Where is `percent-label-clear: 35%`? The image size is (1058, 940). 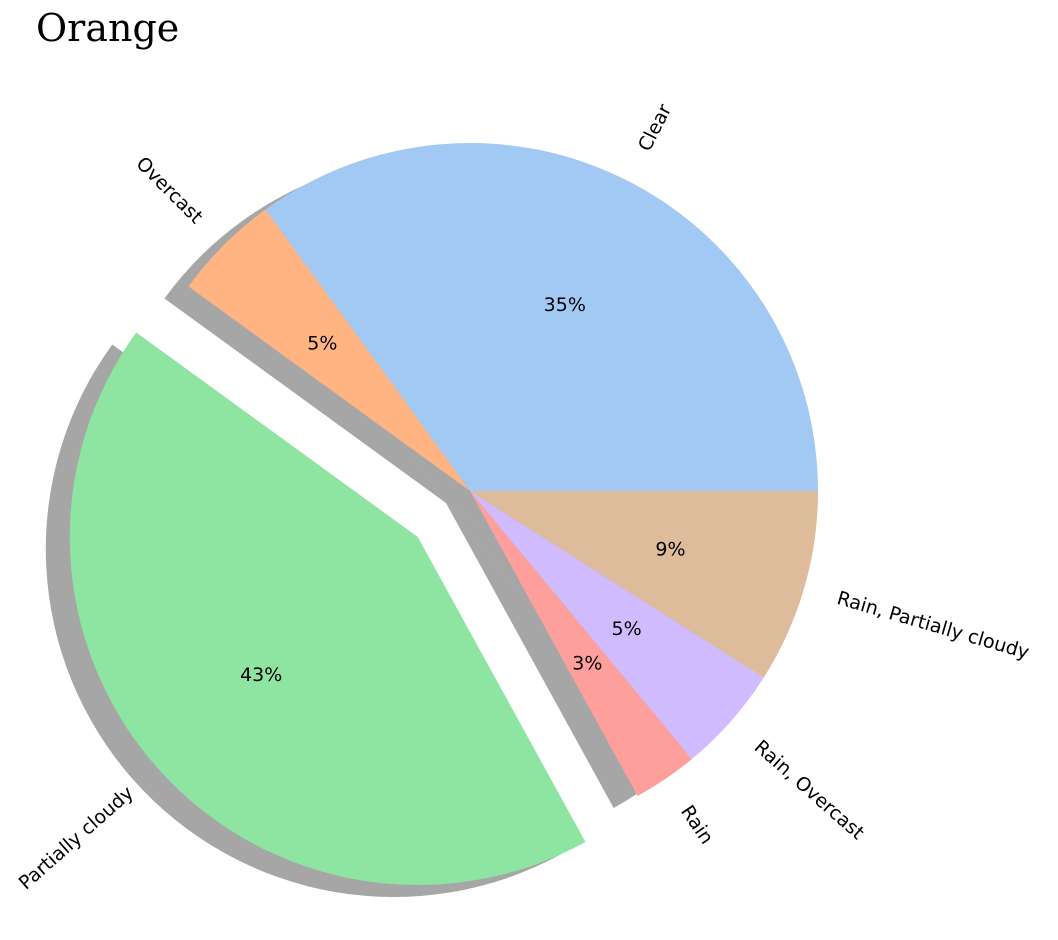
percent-label-clear: 35% is located at coordinates (565, 305).